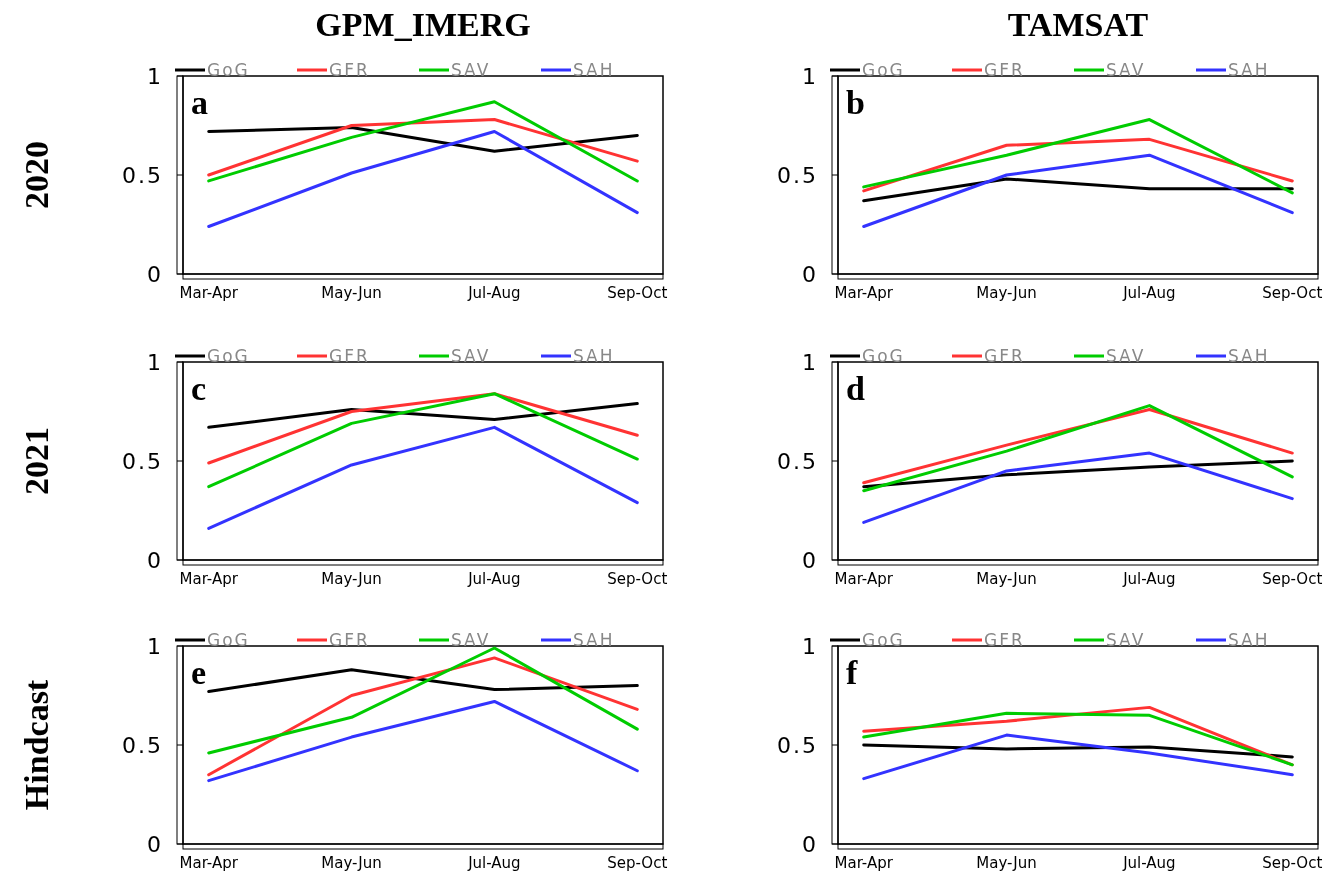 This screenshot has height=882, width=1333. What do you see at coordinates (855, 388) in the screenshot?
I see `annotation: d` at bounding box center [855, 388].